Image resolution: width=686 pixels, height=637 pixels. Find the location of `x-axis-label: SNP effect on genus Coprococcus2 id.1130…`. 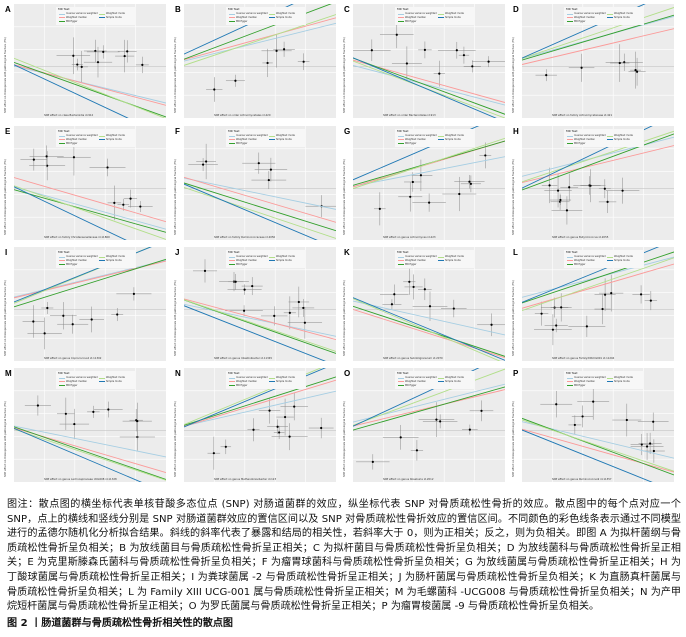

x-axis-label: SNP effect on genus Coprococcus2 id.1130… is located at coordinates (73, 358).